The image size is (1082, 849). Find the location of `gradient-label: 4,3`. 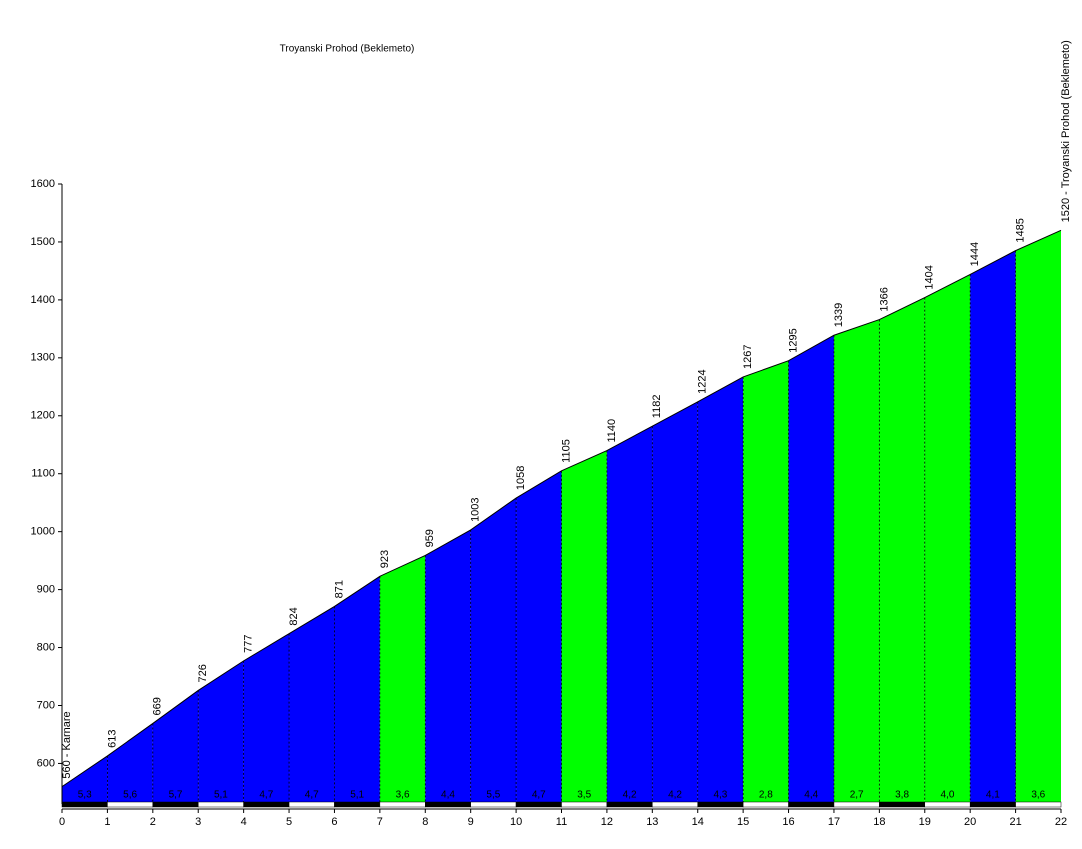

gradient-label: 4,3 is located at coordinates (720, 795).